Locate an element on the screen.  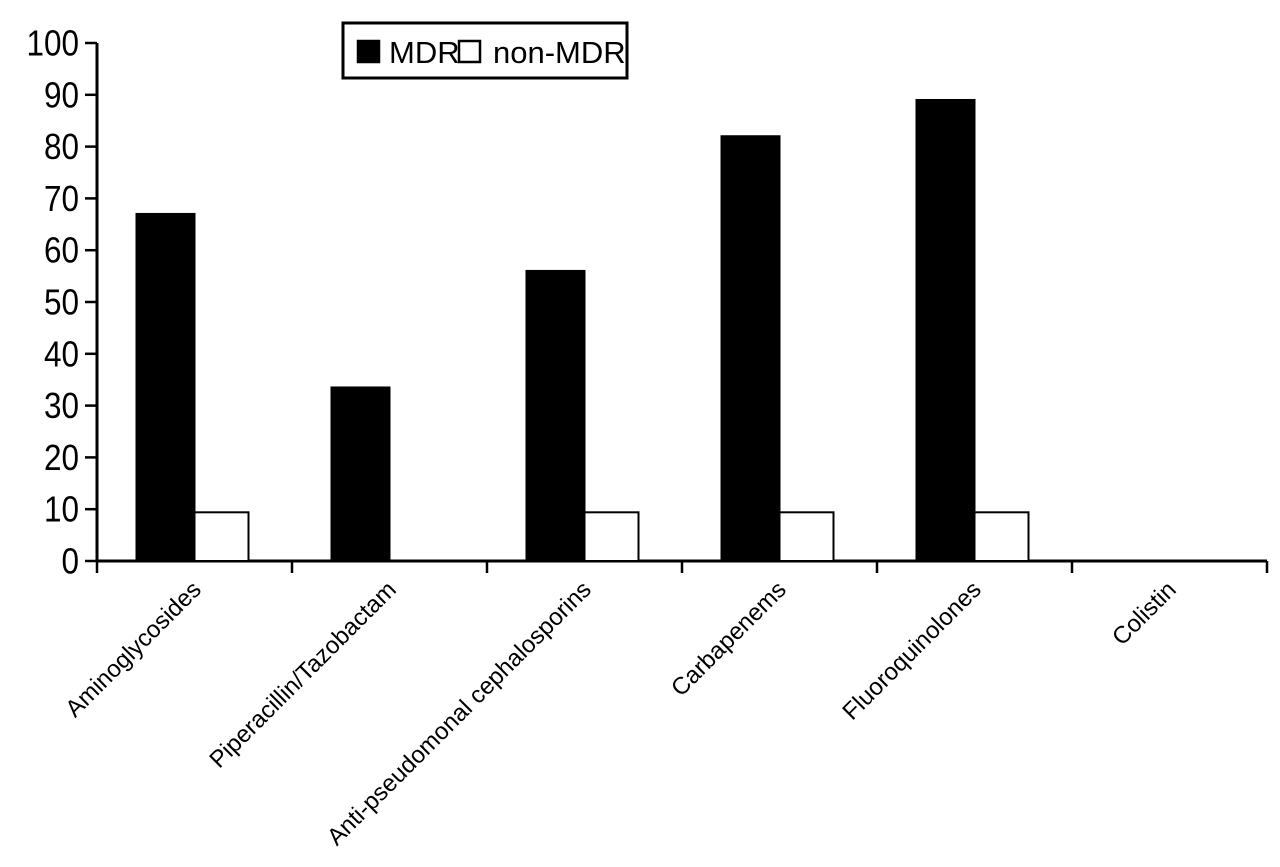
y-tick-label: 80 is located at coordinates (61, 146).